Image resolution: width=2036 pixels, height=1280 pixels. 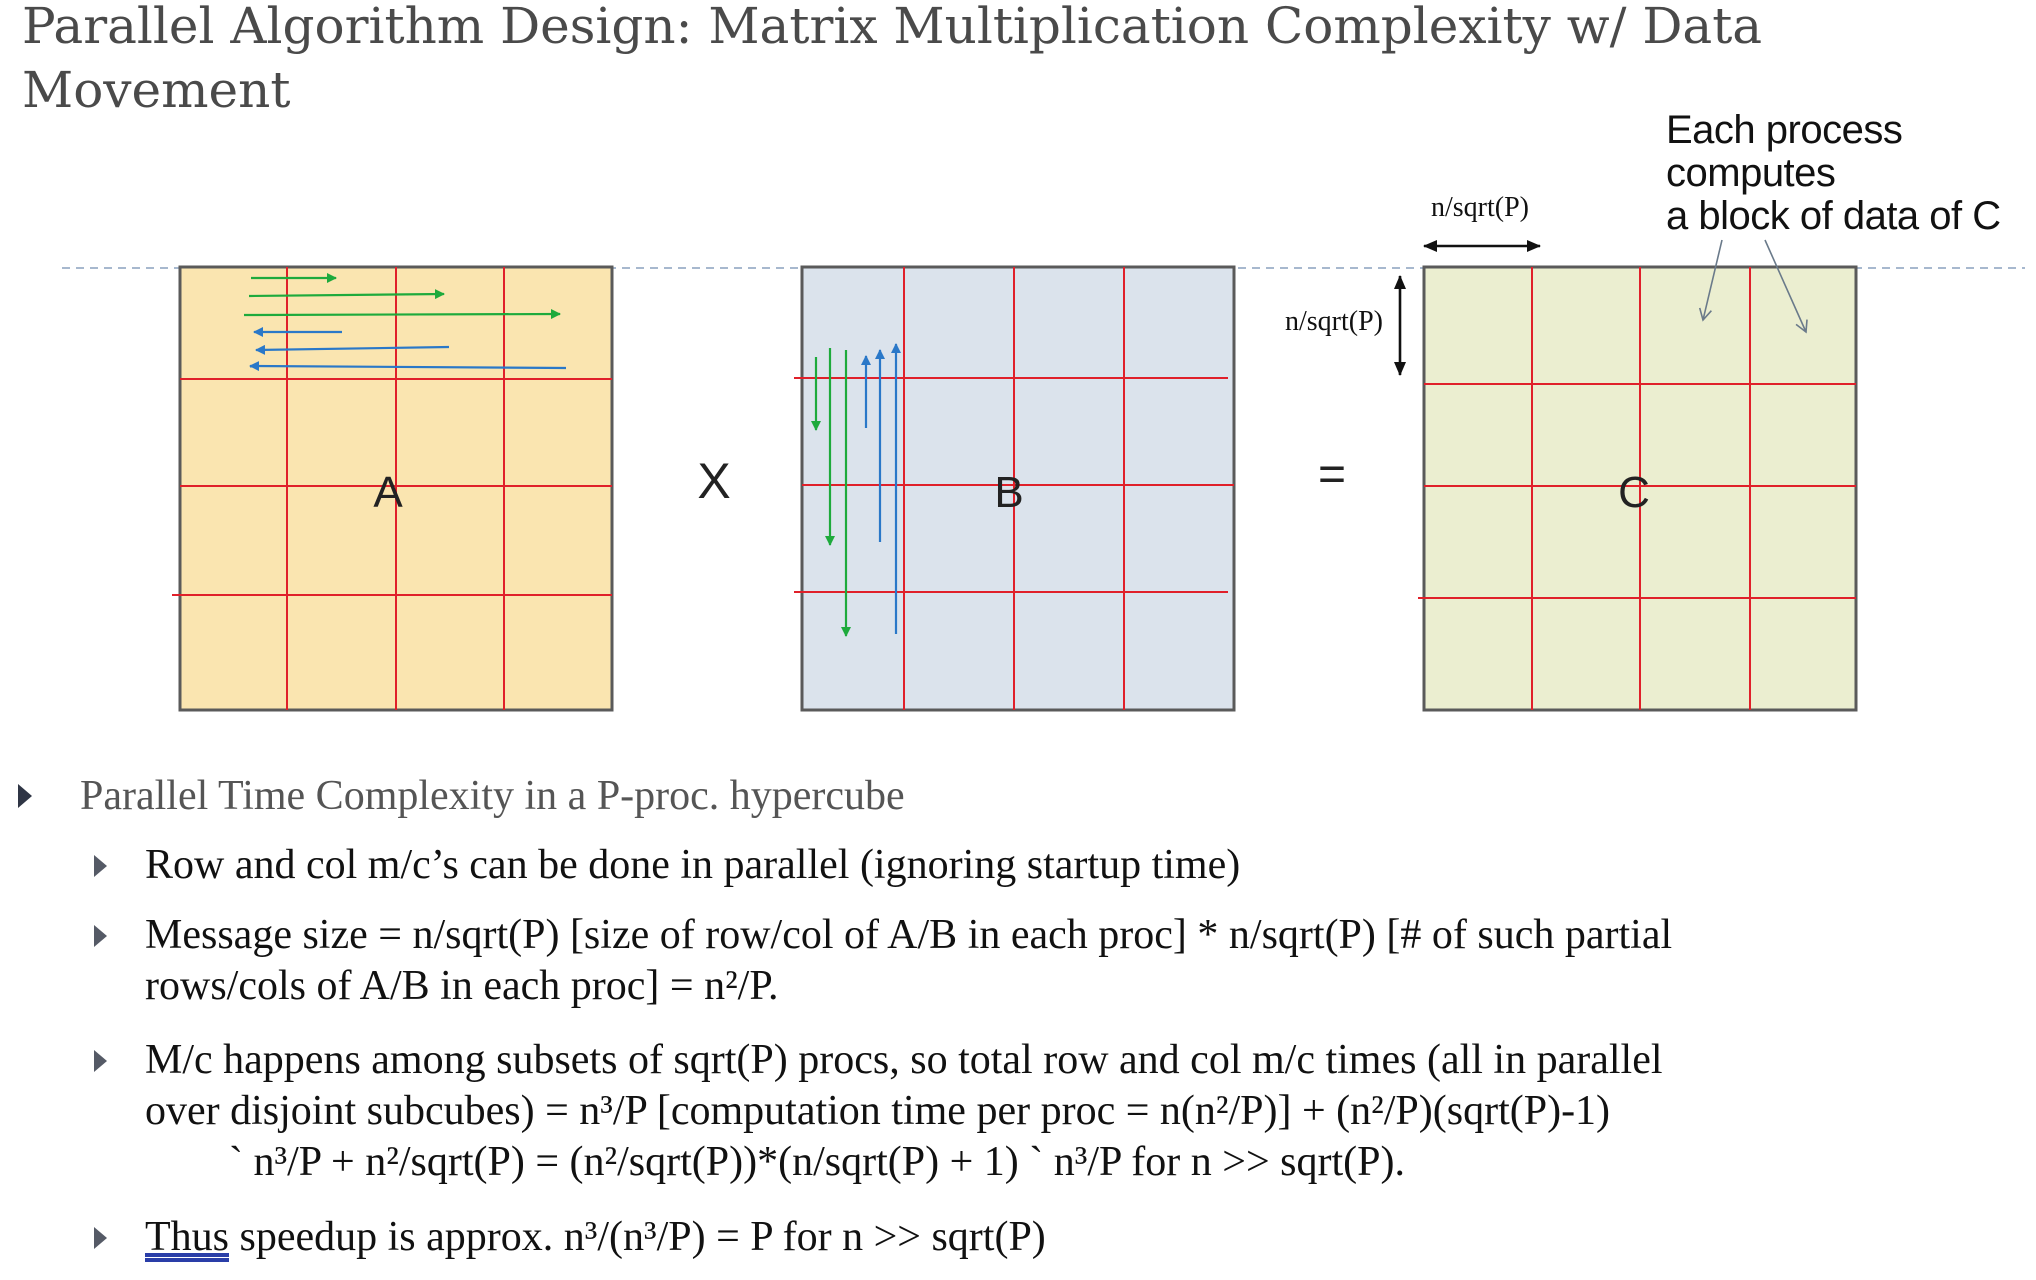 I want to click on equals-symbol: =, so click(x=1332, y=474).